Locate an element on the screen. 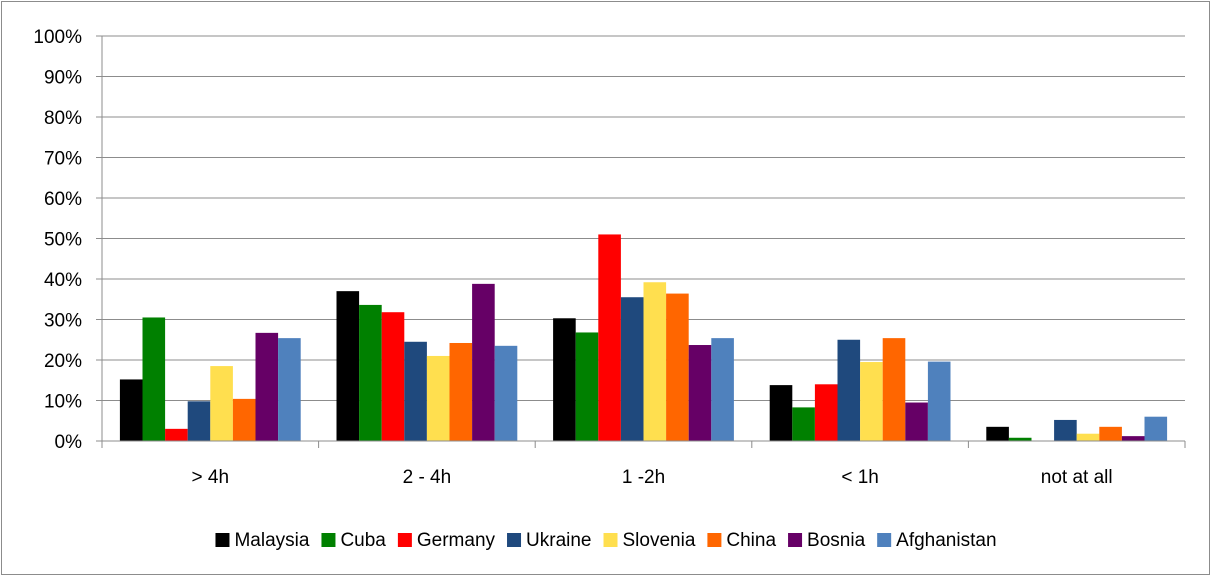  legend-item-cuba: Cuba is located at coordinates (353, 540).